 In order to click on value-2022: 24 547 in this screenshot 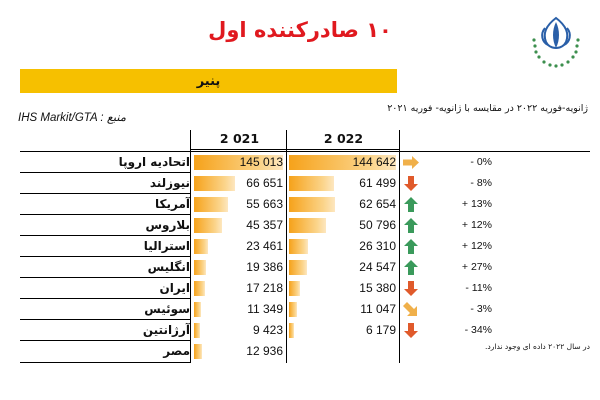, I will do `click(377, 267)`.